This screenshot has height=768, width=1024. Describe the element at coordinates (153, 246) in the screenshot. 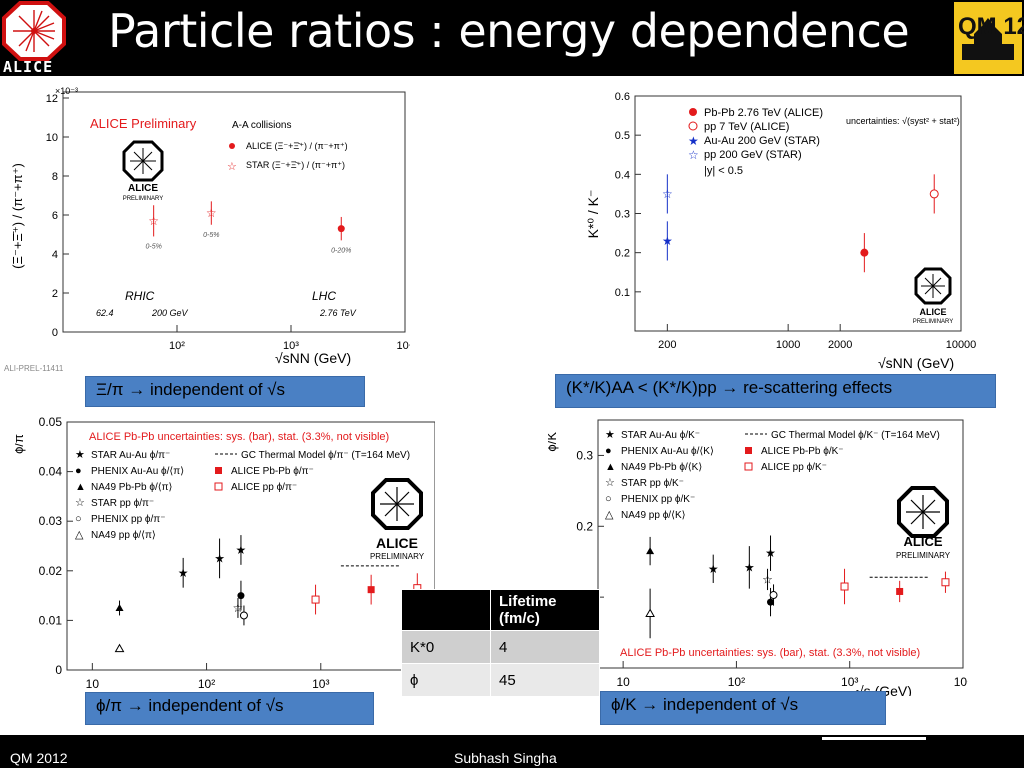

I see `centrality-label: 0-5%` at that location.